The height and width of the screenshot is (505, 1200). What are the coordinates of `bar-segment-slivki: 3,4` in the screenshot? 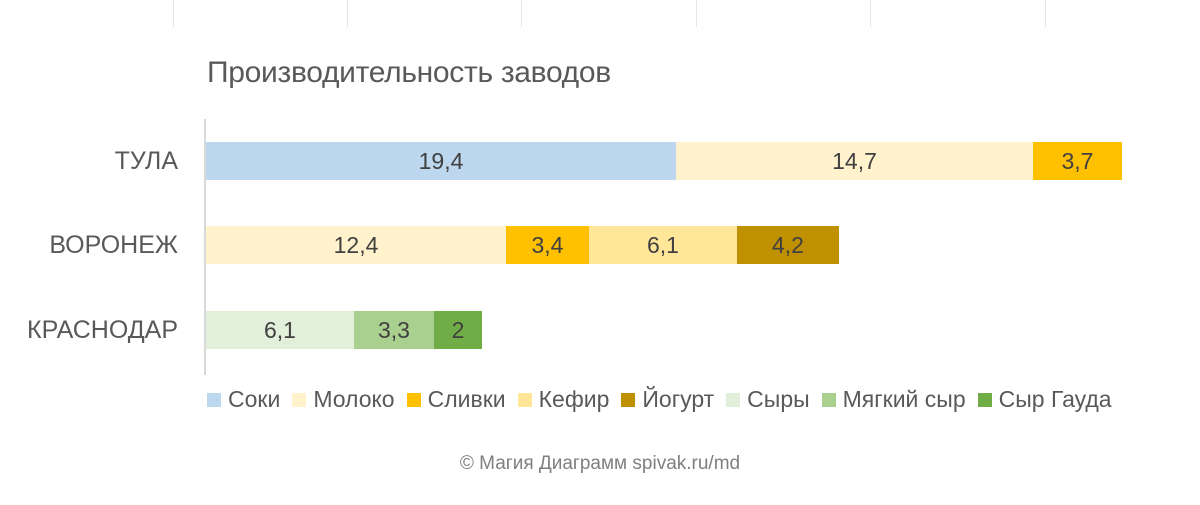 It's located at (547, 245).